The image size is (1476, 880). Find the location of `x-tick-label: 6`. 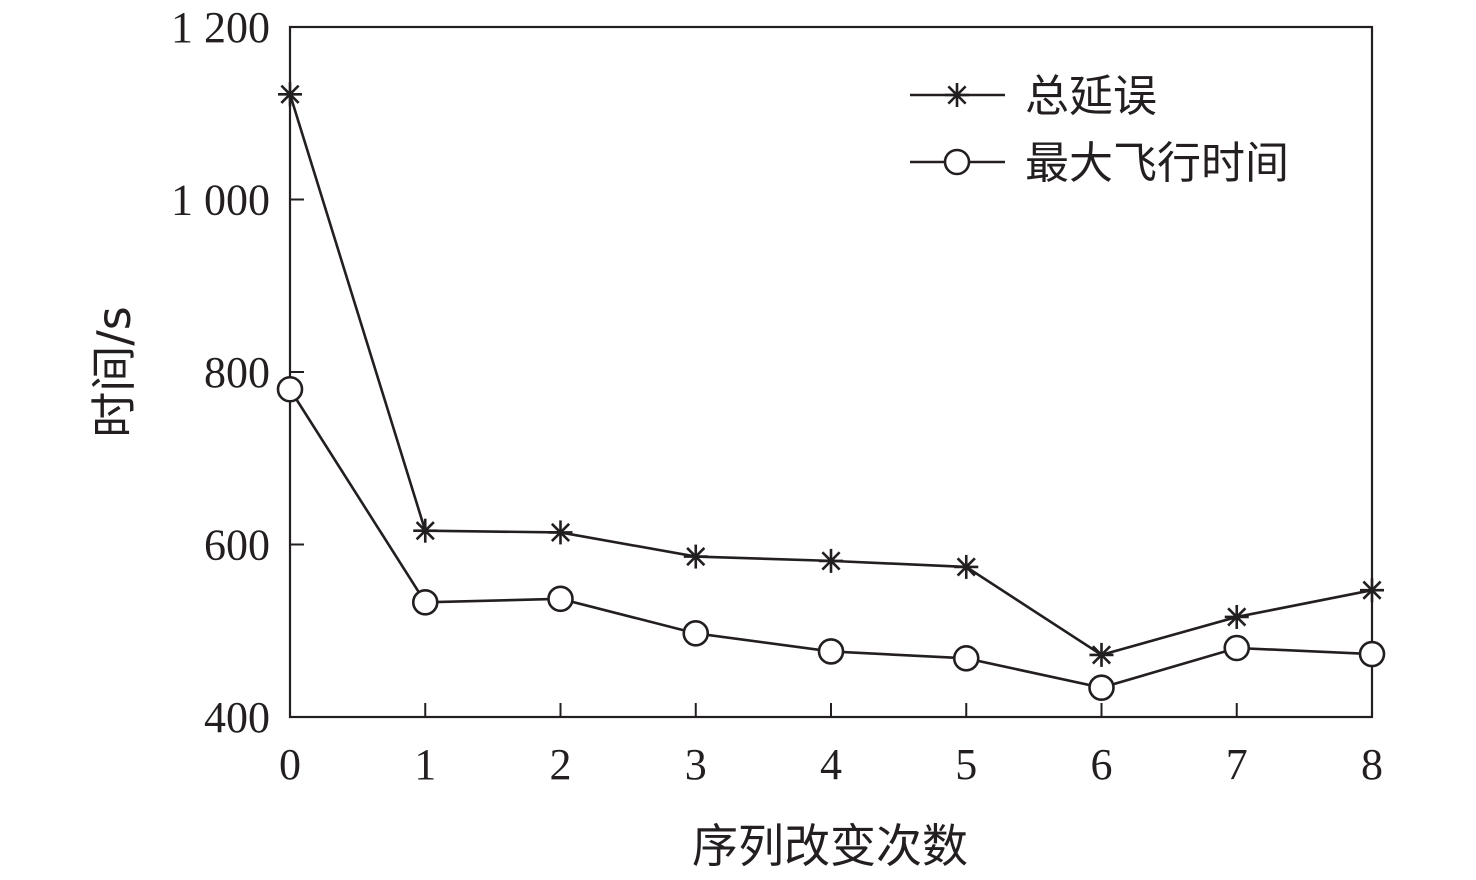

x-tick-label: 6 is located at coordinates (1102, 764).